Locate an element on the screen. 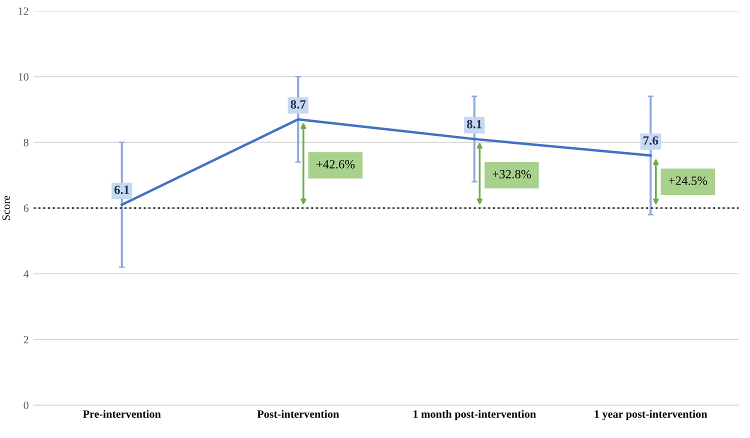  annotation: +32.8% is located at coordinates (511, 174).